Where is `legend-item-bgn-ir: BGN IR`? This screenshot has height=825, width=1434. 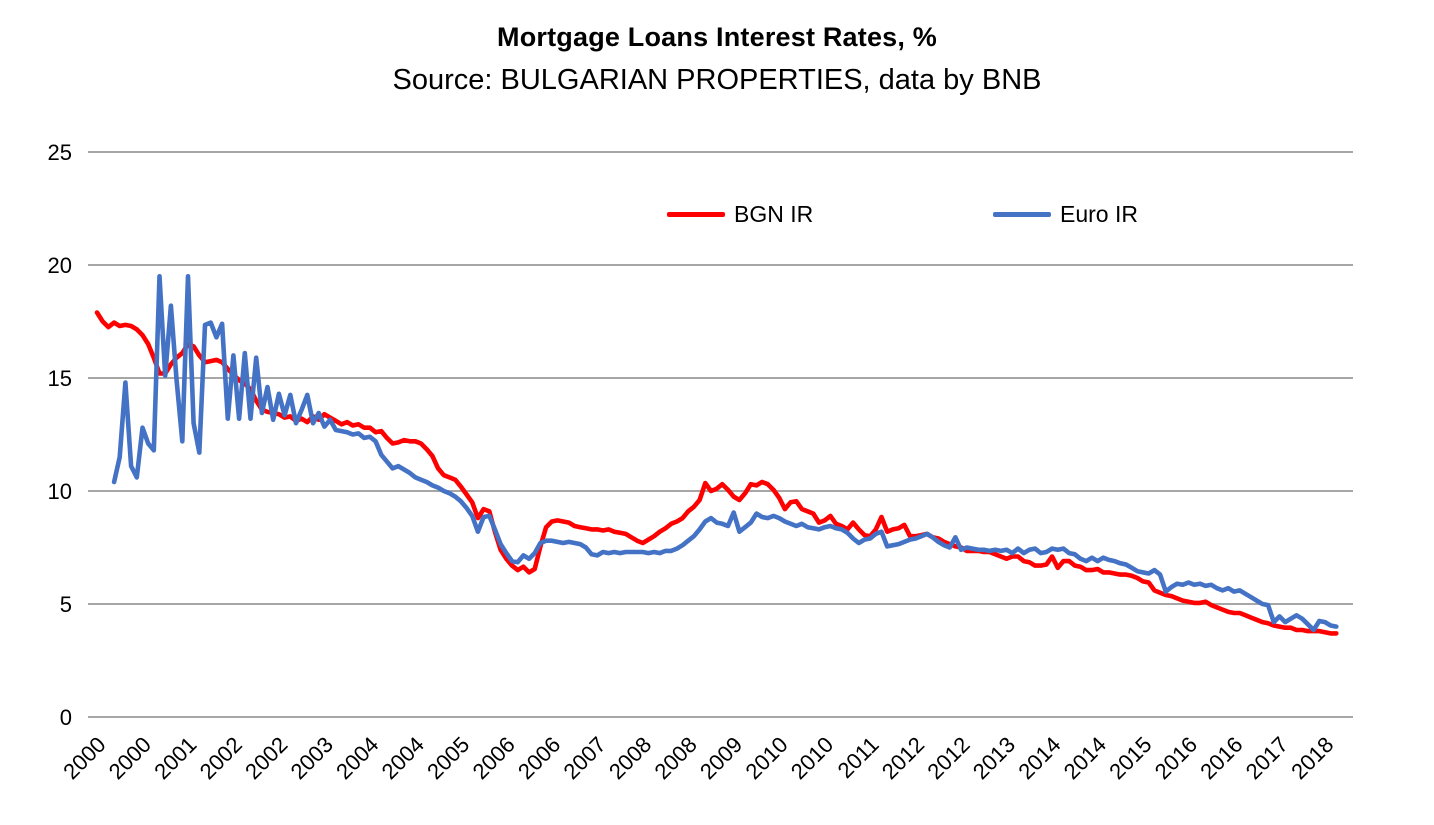
legend-item-bgn-ir: BGN IR is located at coordinates (740, 213).